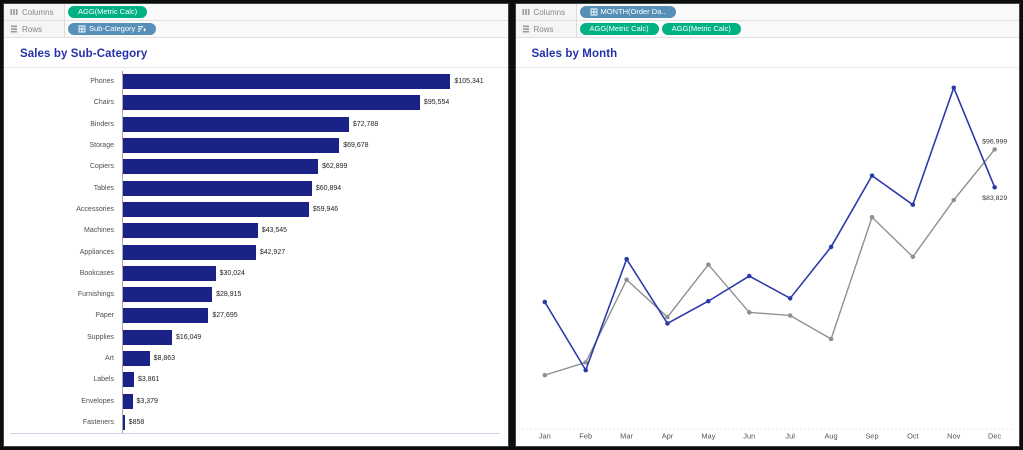 The width and height of the screenshot is (1023, 450). Describe the element at coordinates (790, 436) in the screenshot. I see `month-label: Jul` at that location.